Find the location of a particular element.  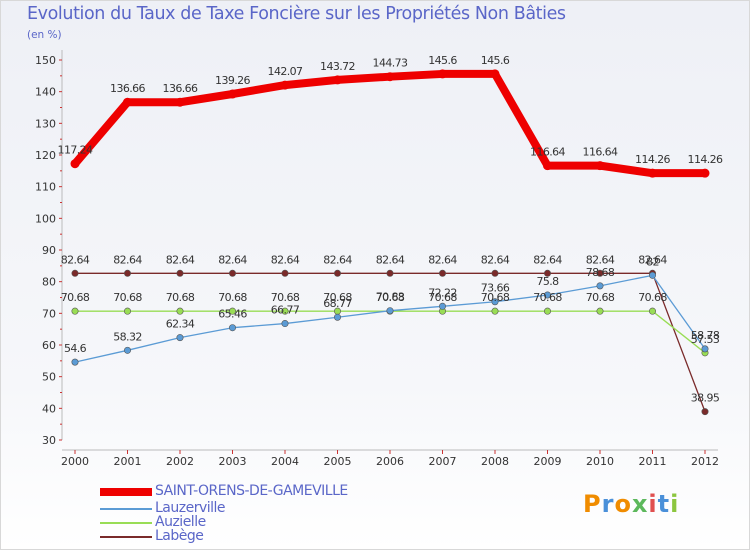

chart-subtitle: (en %) is located at coordinates (44, 35).